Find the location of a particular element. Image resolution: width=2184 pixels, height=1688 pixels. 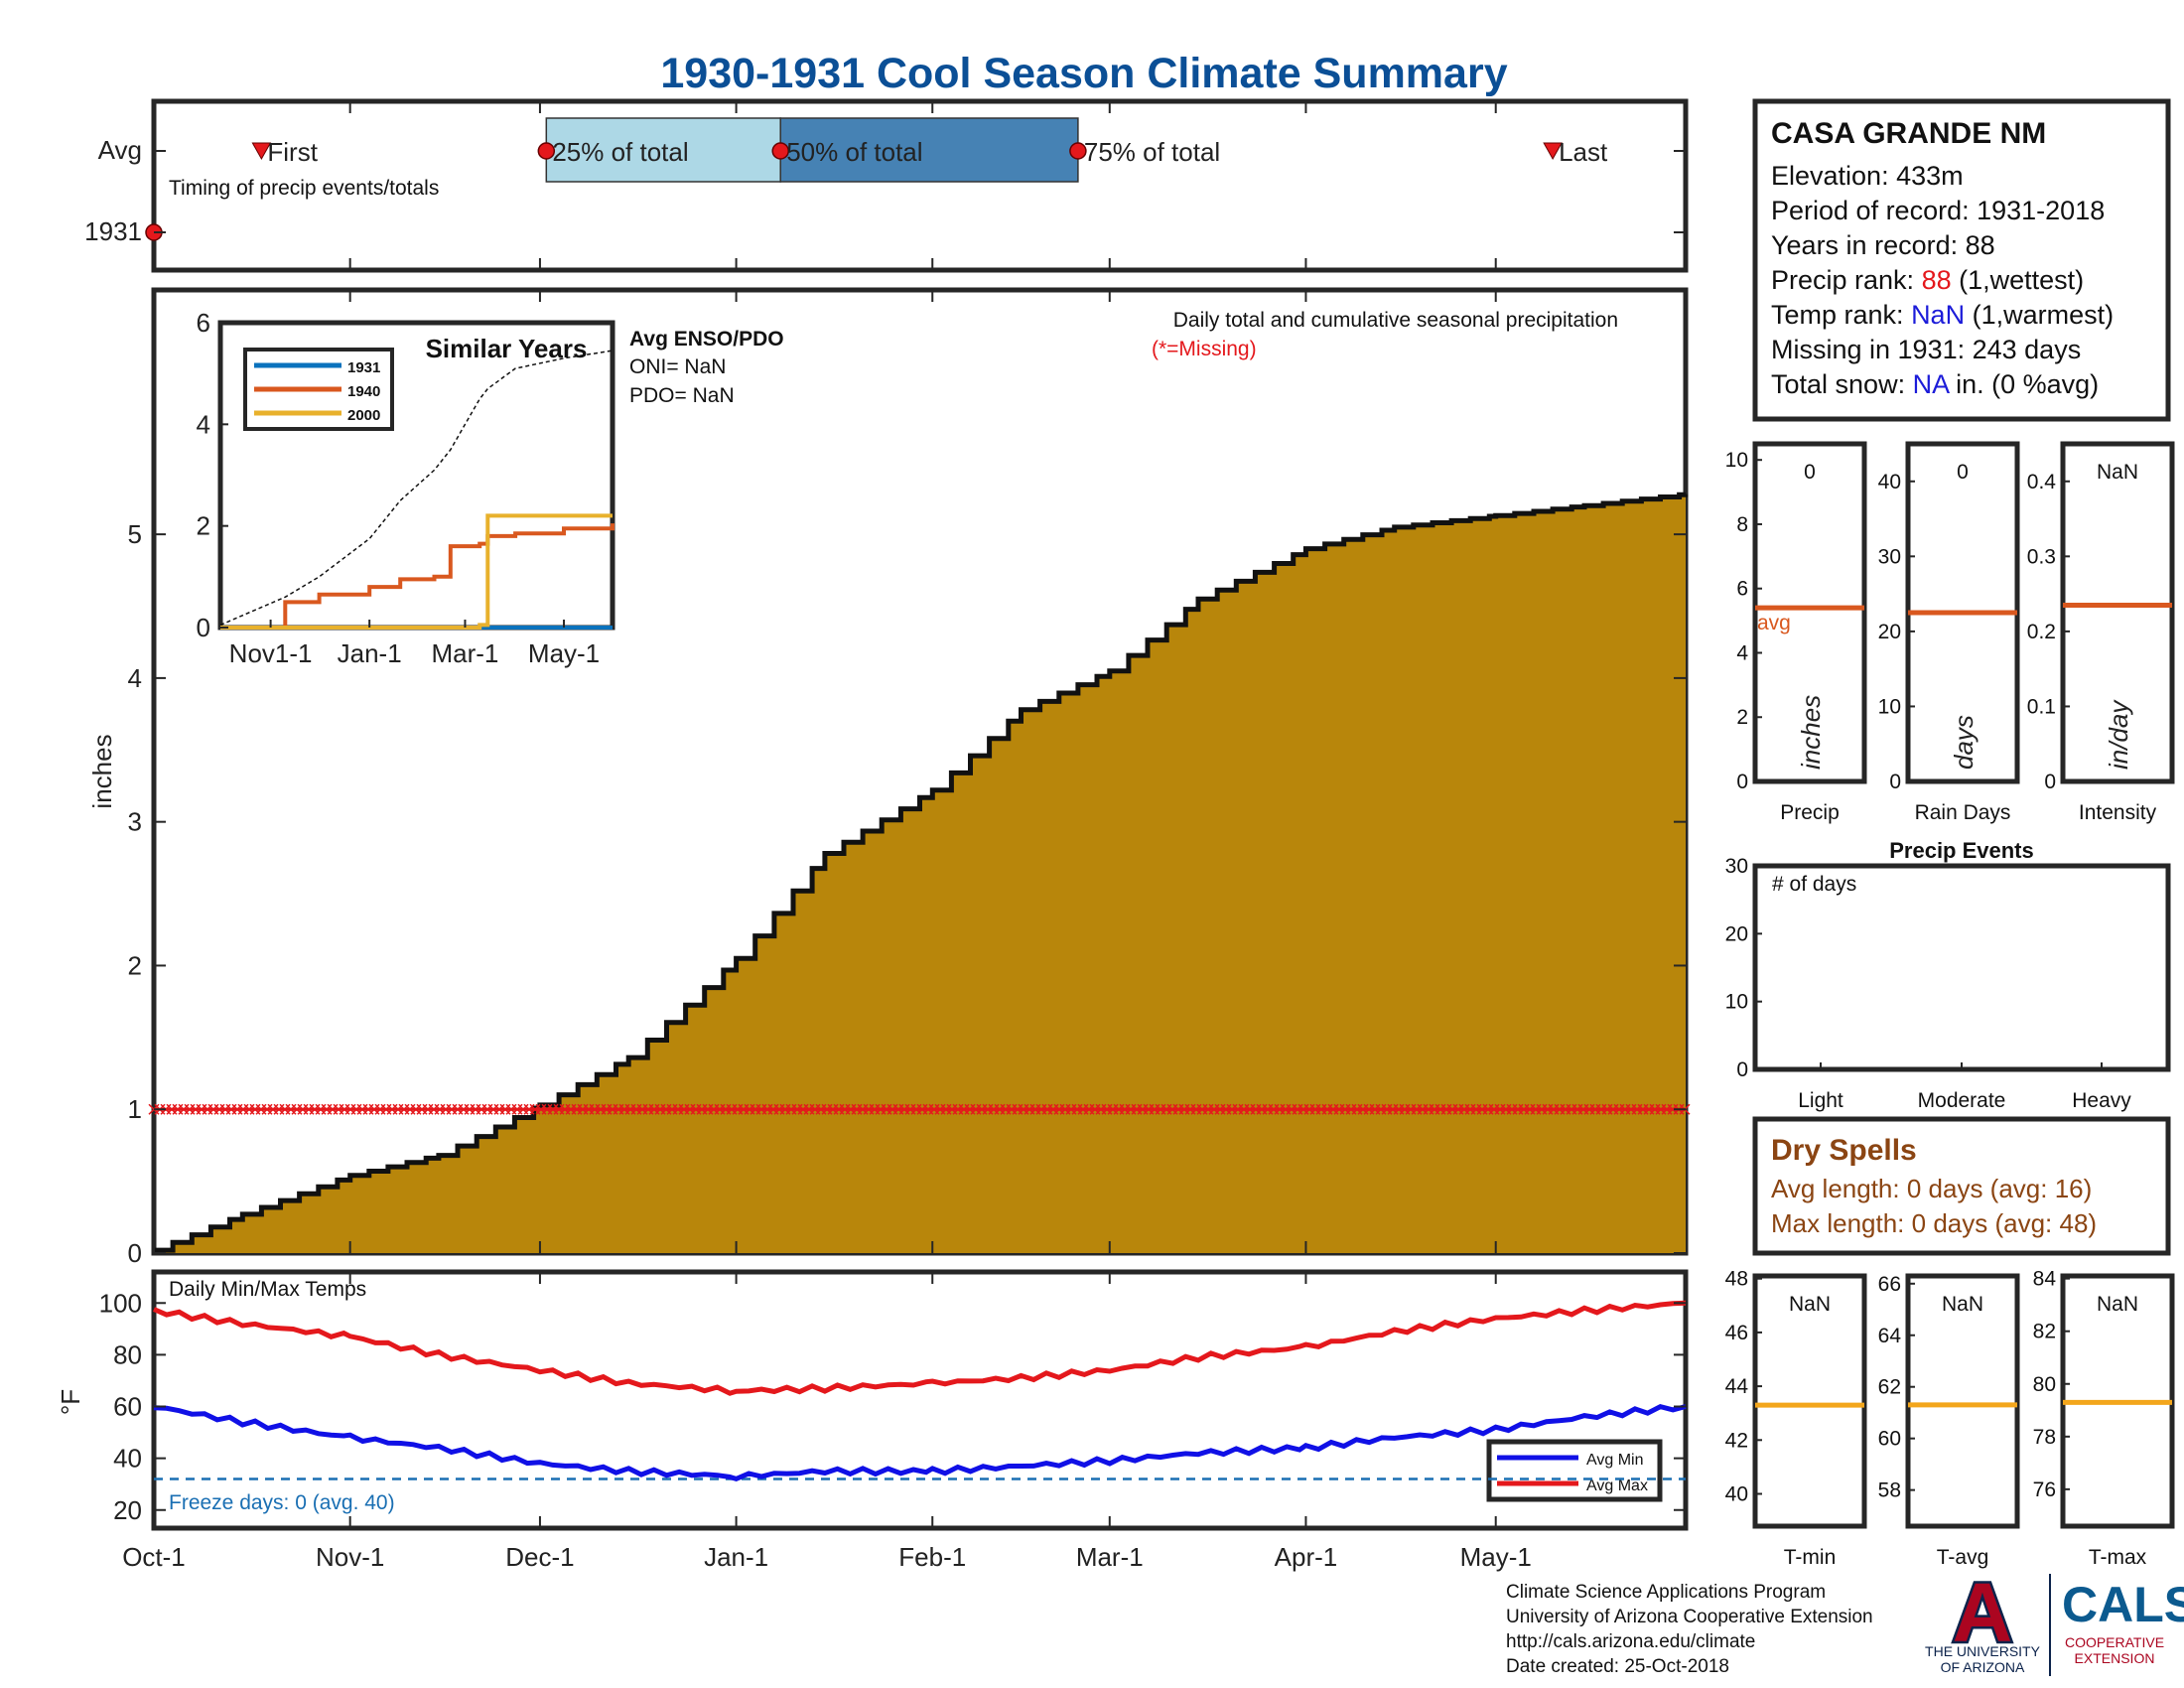

temp-bar-0-y-tick-label: 42 is located at coordinates (1736, 1440).